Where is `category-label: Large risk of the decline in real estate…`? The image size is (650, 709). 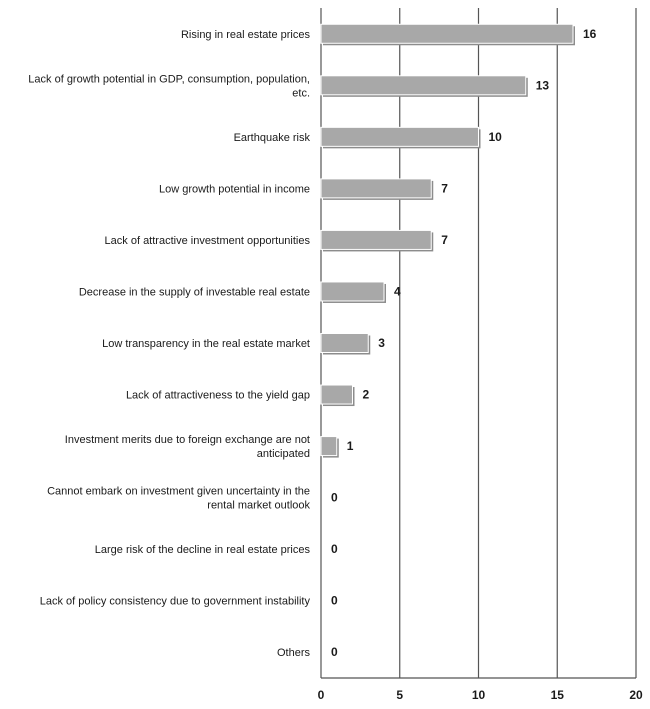
category-label: Large risk of the decline in real estate… is located at coordinates (203, 550).